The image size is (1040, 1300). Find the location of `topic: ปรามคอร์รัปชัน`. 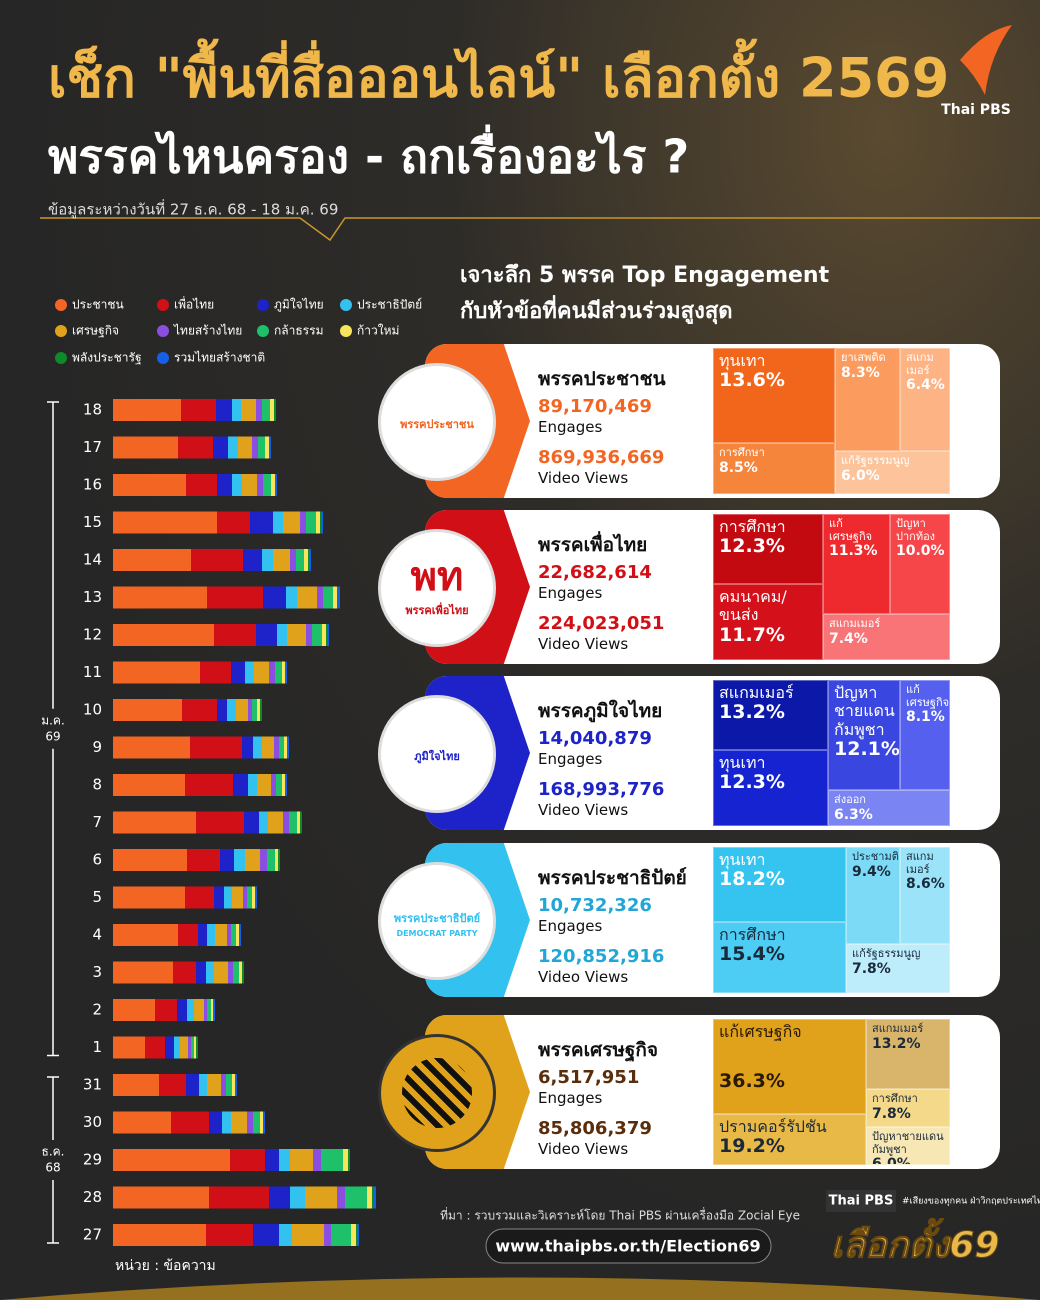

topic: ปรามคอร์รัปชัน is located at coordinates (773, 1126).